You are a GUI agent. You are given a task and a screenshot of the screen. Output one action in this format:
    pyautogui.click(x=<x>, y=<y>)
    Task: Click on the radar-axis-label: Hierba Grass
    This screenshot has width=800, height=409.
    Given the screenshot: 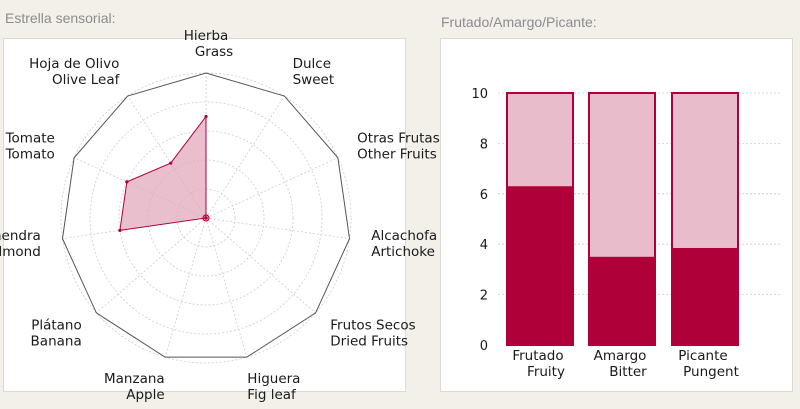 What is the action you would take?
    pyautogui.click(x=208, y=44)
    